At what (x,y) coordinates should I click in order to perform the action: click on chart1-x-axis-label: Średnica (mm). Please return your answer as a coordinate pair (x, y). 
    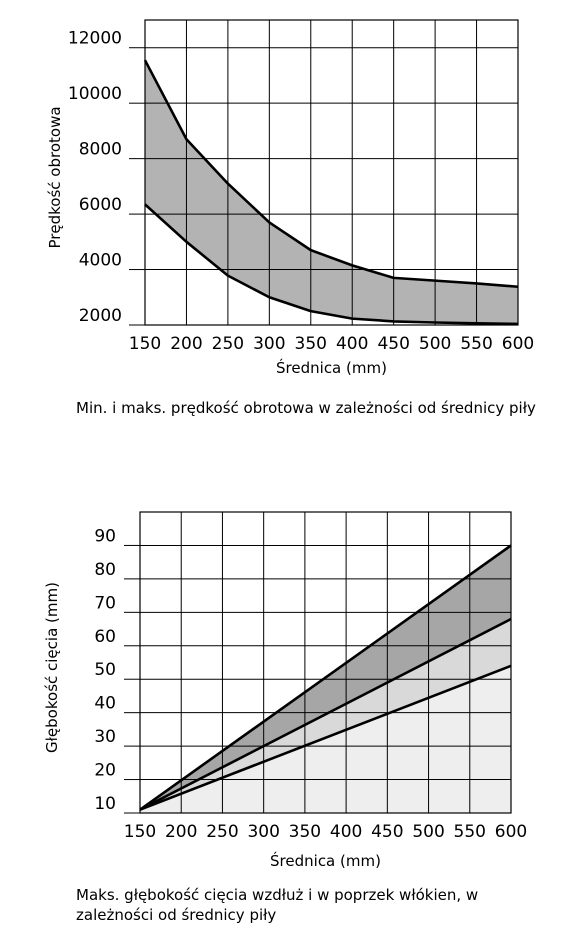
    Looking at the image, I should click on (331, 367).